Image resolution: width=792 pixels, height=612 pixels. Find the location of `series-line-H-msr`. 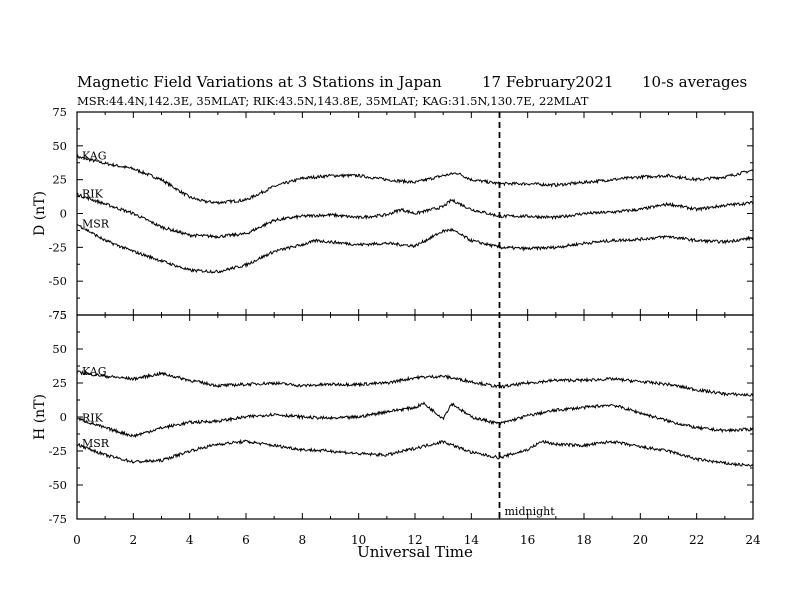

series-line-H-msr is located at coordinates (415, 452).